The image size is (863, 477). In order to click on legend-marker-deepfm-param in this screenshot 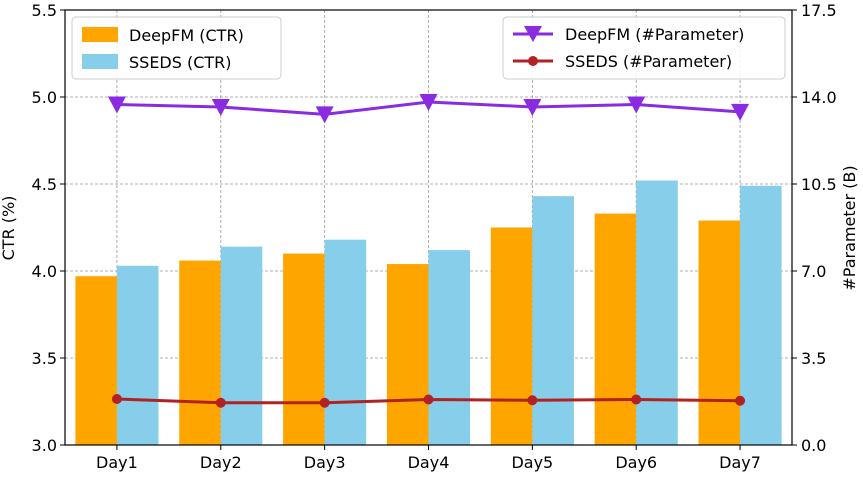, I will do `click(533, 34)`.